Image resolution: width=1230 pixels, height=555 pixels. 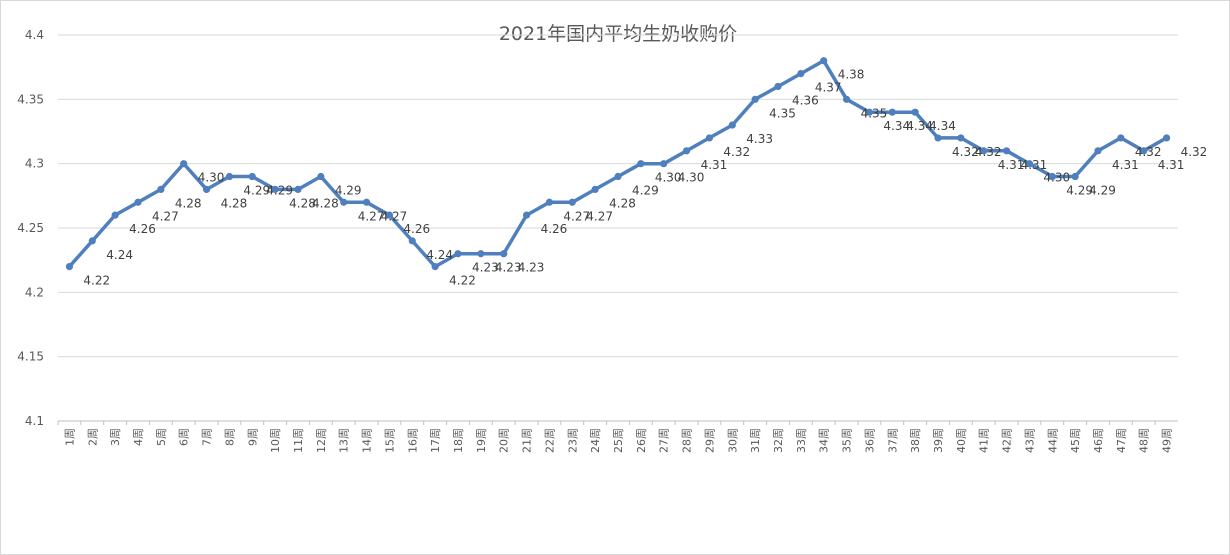 What do you see at coordinates (207, 437) in the screenshot?
I see `x-tick-label: 7周` at bounding box center [207, 437].